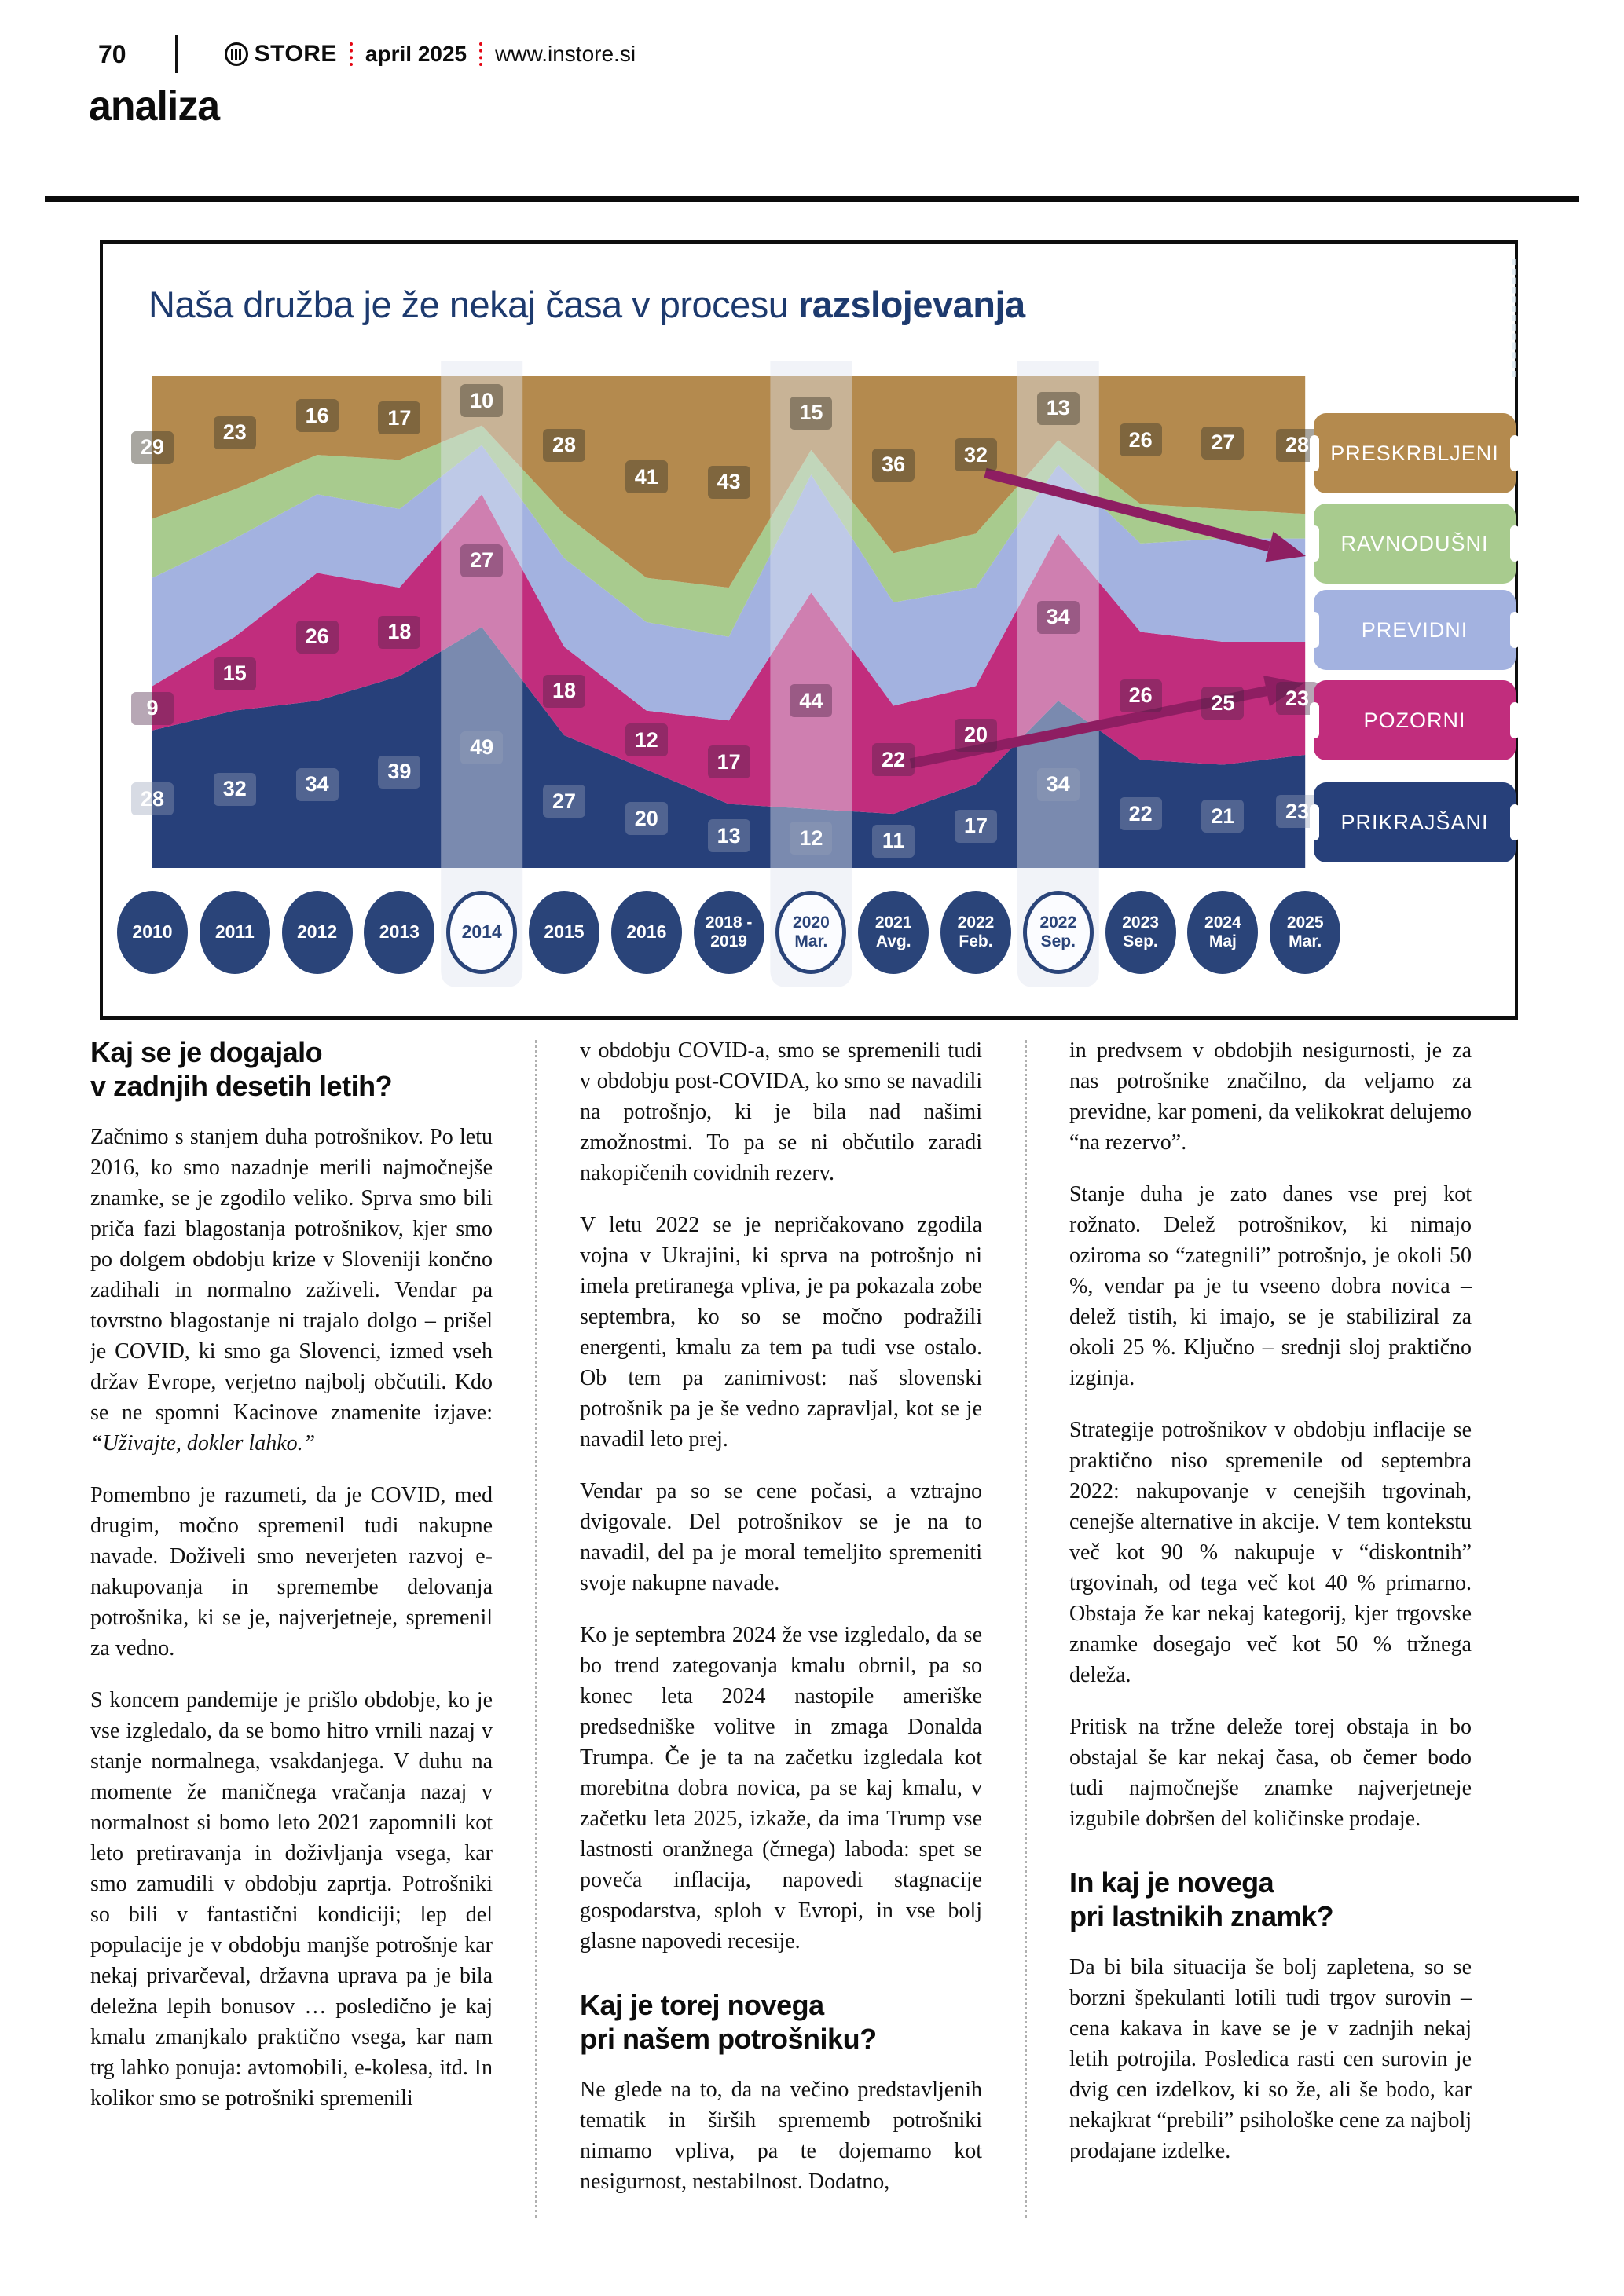 This screenshot has height=2296, width=1624. Describe the element at coordinates (817, 54) in the screenshot. I see `masthead: 70 STORE april 2025 www.instore.si` at that location.